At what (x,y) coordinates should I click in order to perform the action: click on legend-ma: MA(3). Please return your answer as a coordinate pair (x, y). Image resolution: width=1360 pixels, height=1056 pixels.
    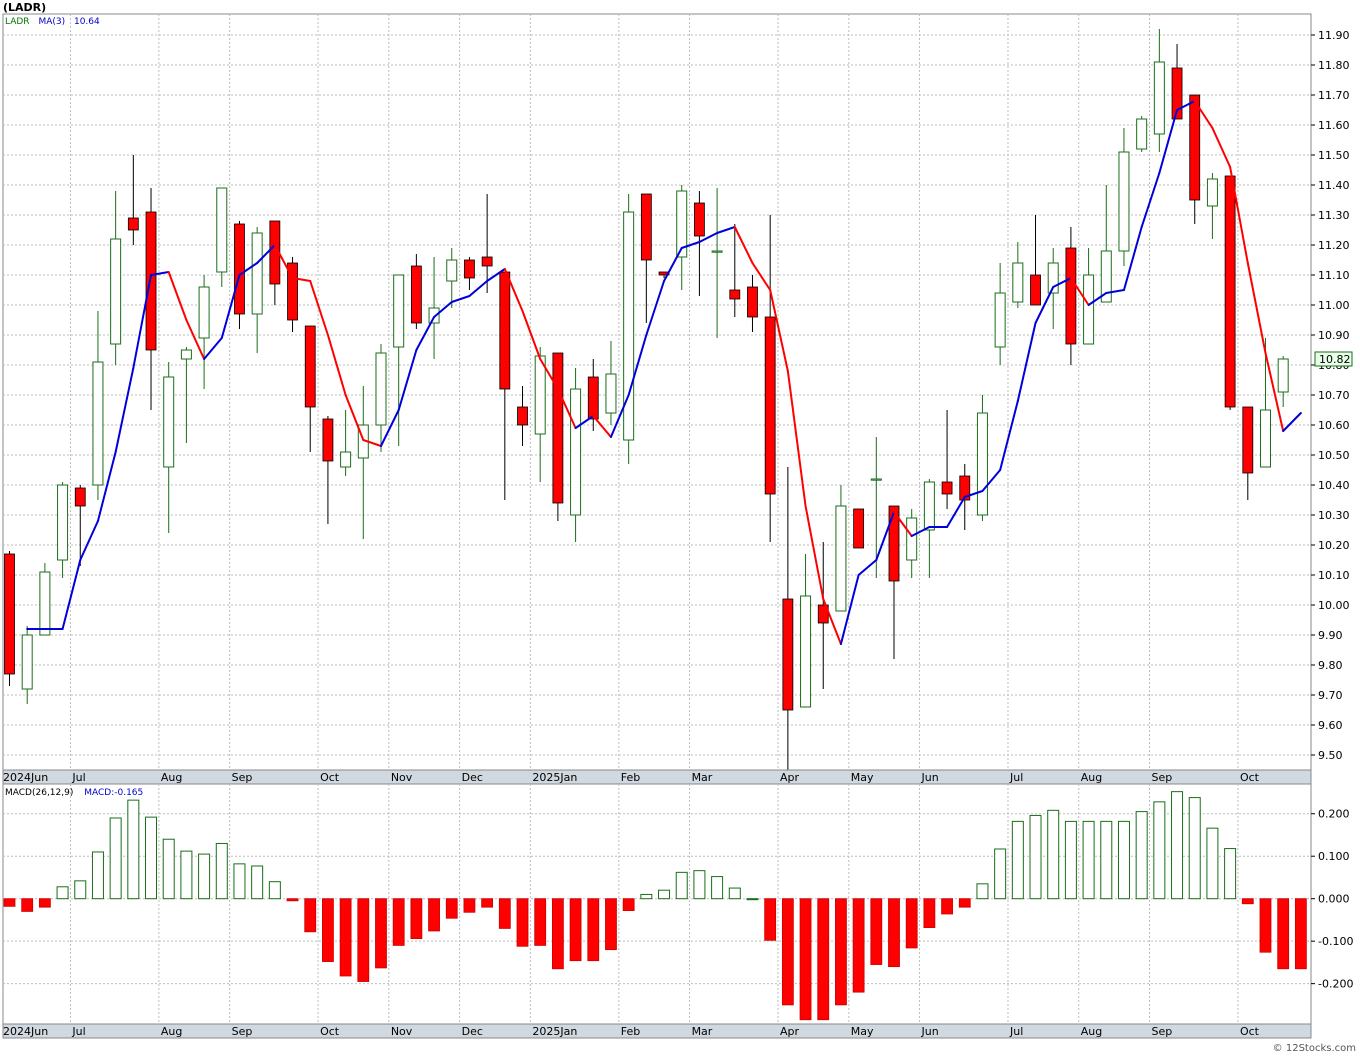
    Looking at the image, I should click on (51, 22).